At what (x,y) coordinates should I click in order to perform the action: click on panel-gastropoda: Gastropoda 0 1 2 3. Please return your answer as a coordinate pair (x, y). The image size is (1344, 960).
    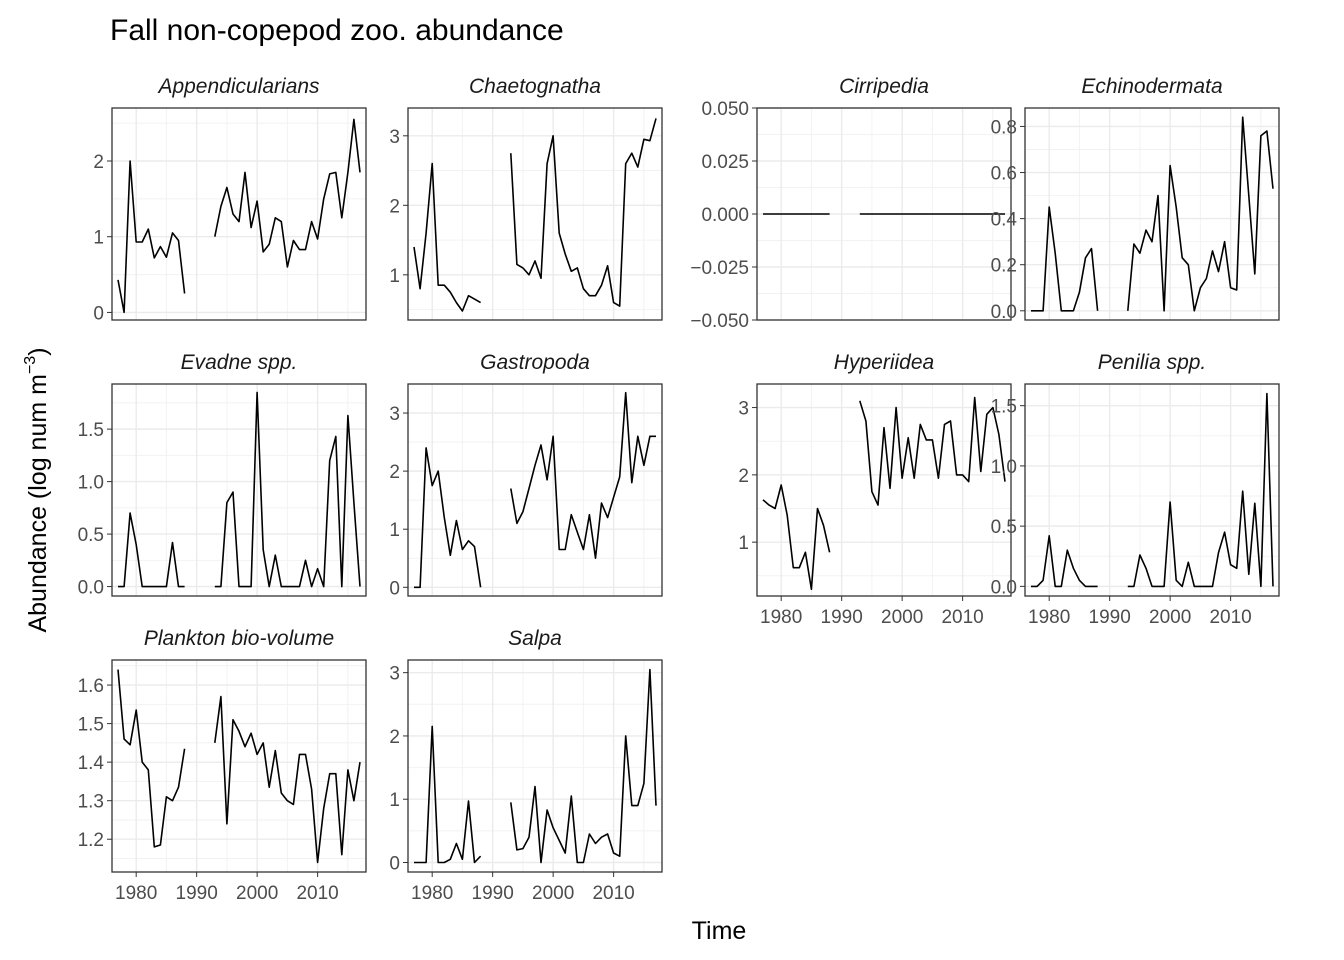
    Looking at the image, I should click on (526, 475).